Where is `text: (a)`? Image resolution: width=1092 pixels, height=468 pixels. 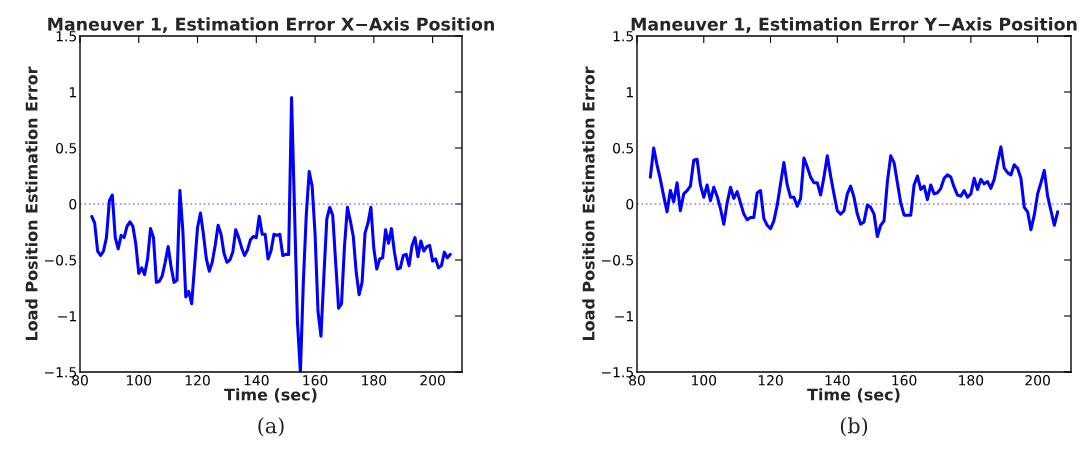 text: (a) is located at coordinates (271, 427).